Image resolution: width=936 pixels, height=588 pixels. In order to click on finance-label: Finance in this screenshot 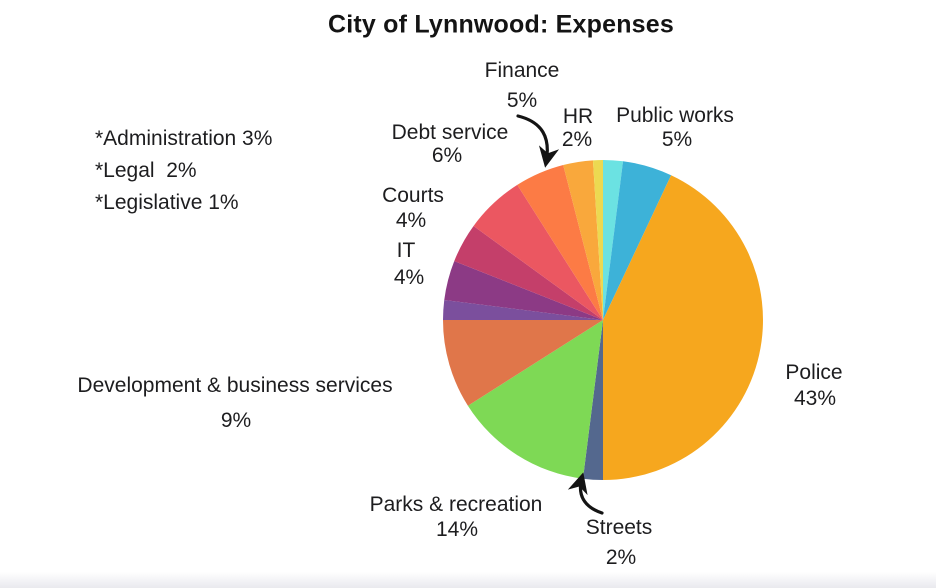, I will do `click(522, 70)`.